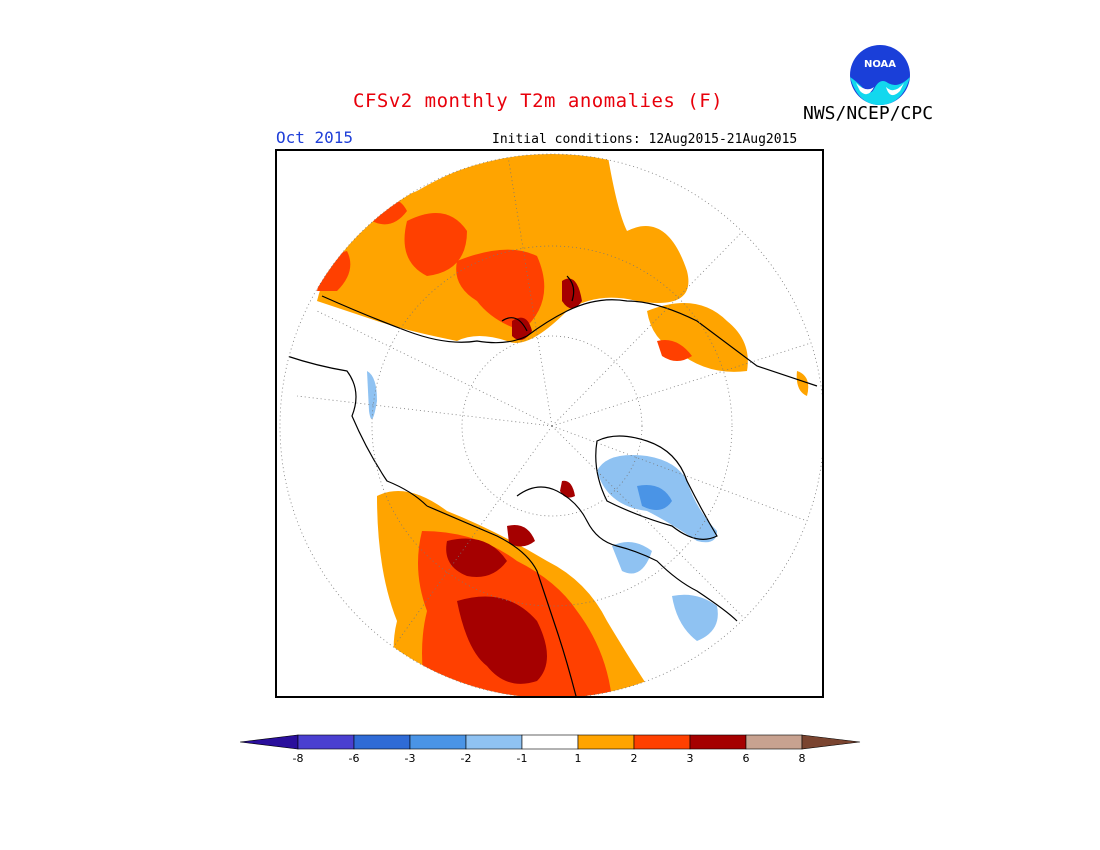 The image size is (1100, 850). What do you see at coordinates (315, 137) in the screenshot?
I see `forecast-period: Oct 2015` at bounding box center [315, 137].